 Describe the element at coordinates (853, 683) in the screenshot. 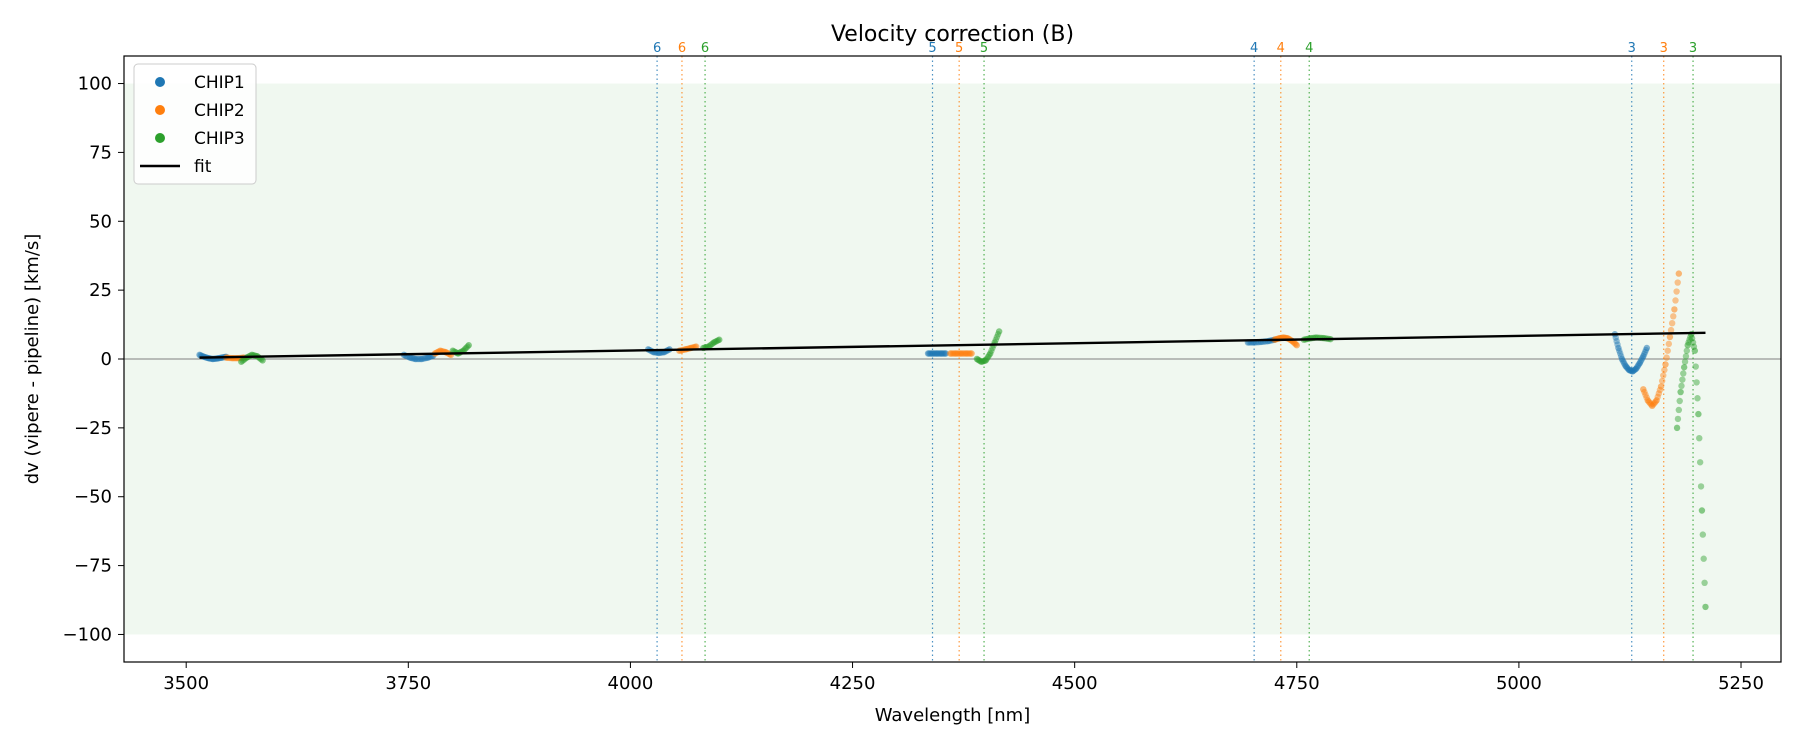

I see `x-tick-label: 4250` at that location.